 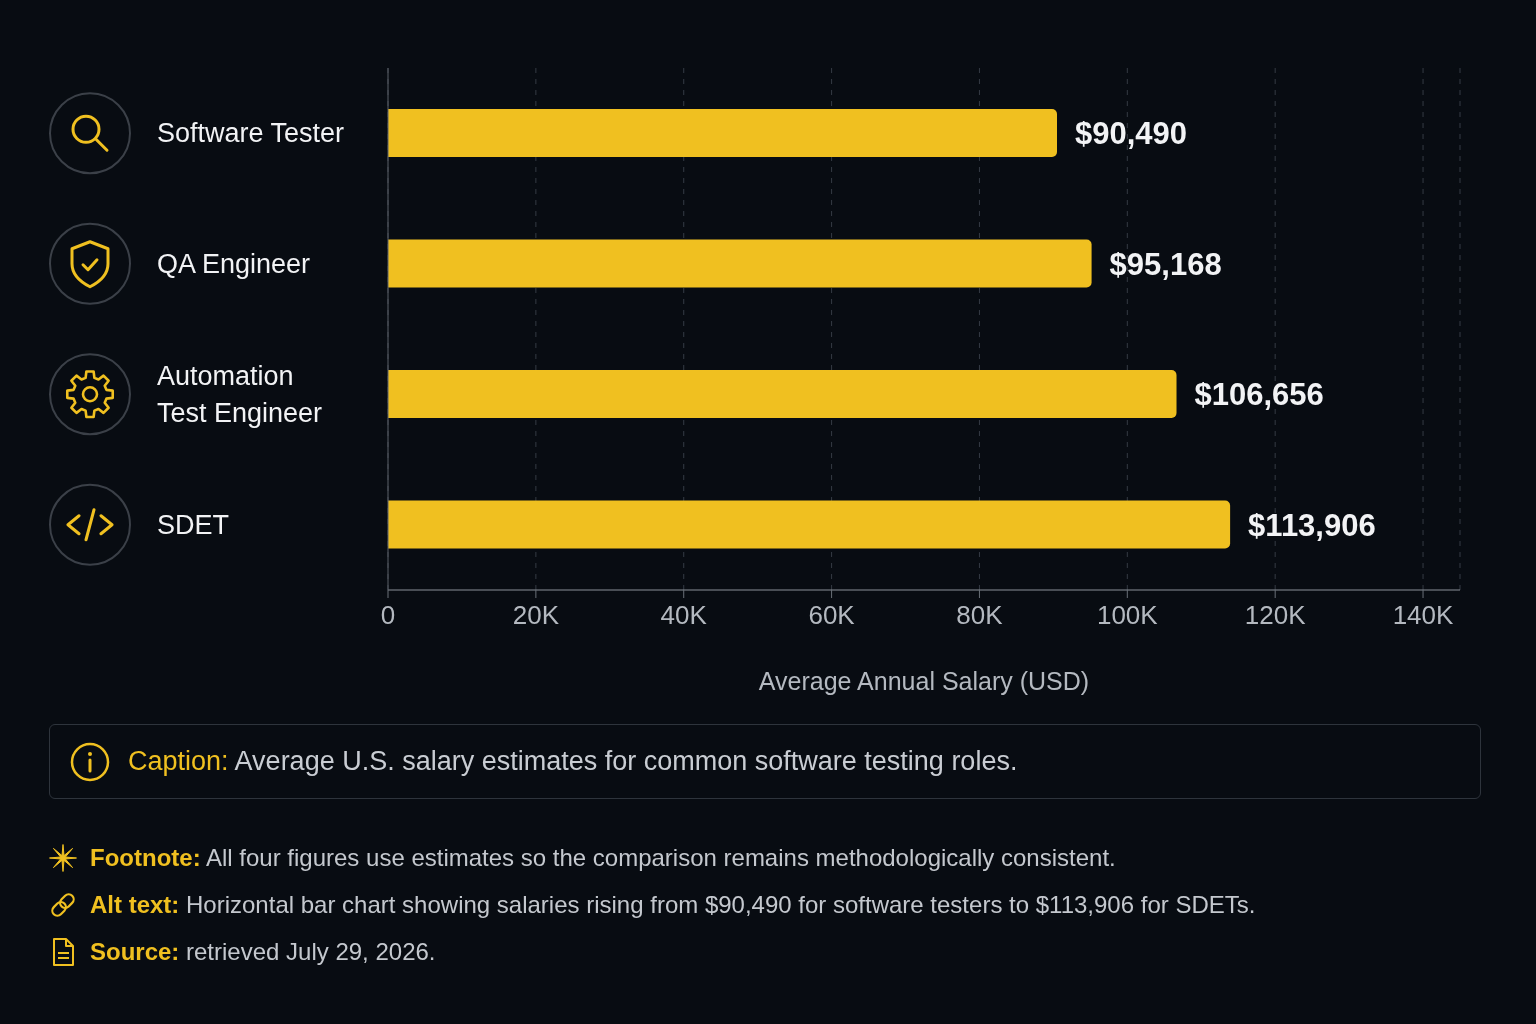 What do you see at coordinates (1423, 615) in the screenshot?
I see `x-tick-label: 140K` at bounding box center [1423, 615].